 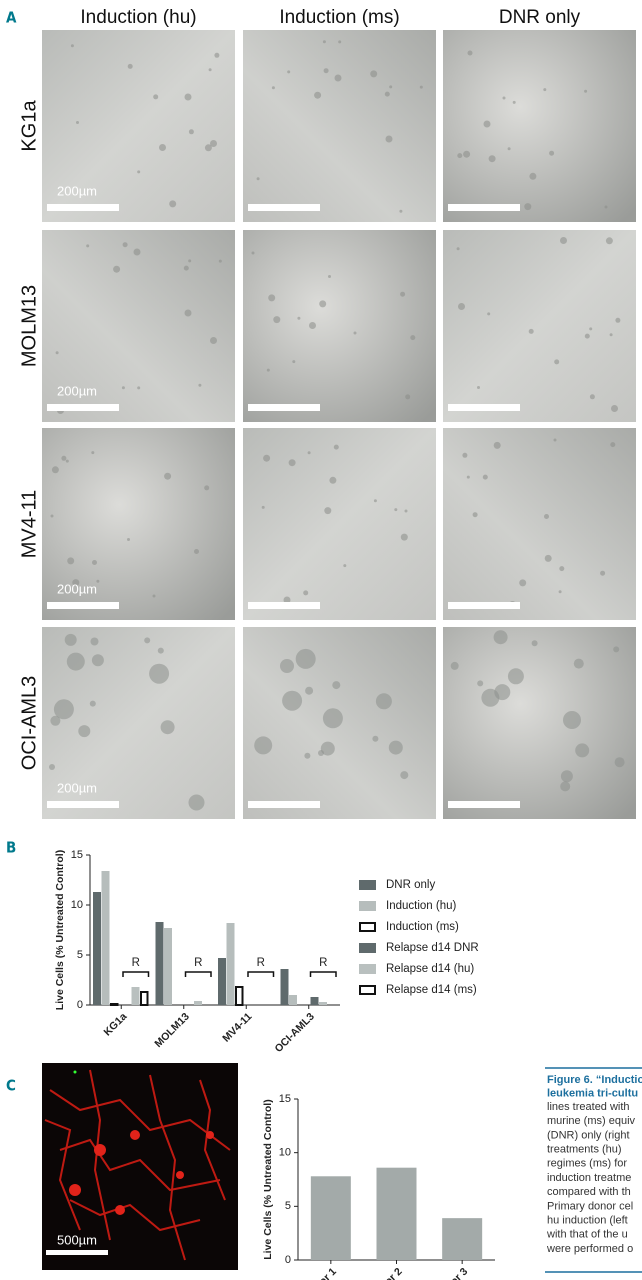 What do you see at coordinates (80, 1005) in the screenshot?
I see `y-tick-label: 0` at bounding box center [80, 1005].